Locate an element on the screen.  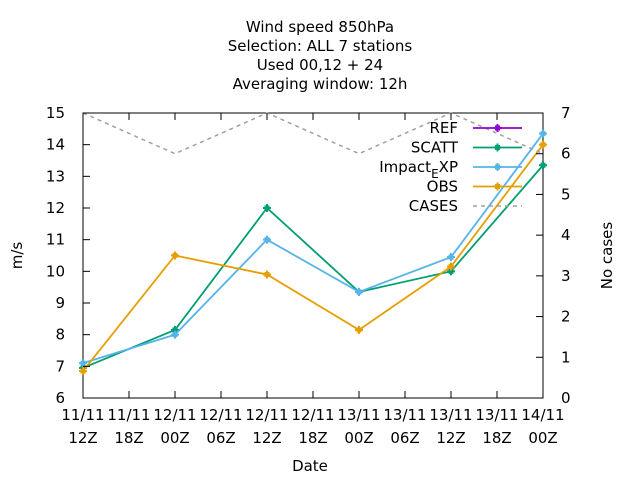
y2-tick-label: 7 is located at coordinates (566, 113).